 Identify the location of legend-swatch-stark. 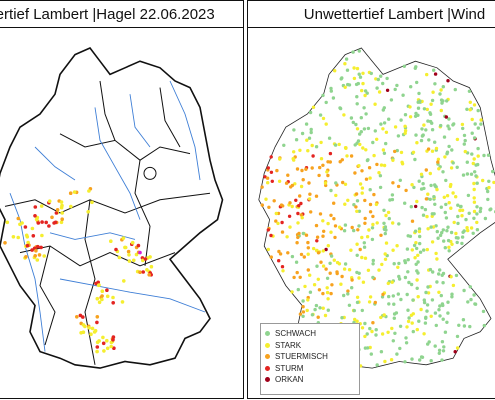
(267, 345).